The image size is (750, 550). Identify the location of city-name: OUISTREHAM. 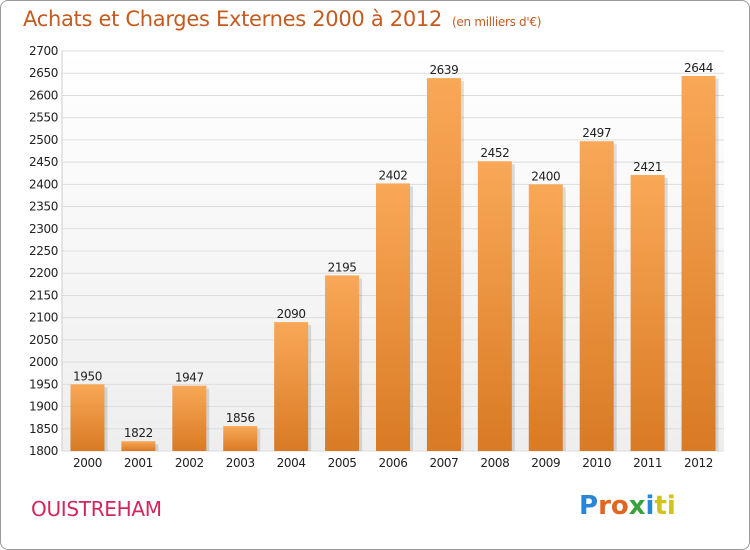
(96, 509).